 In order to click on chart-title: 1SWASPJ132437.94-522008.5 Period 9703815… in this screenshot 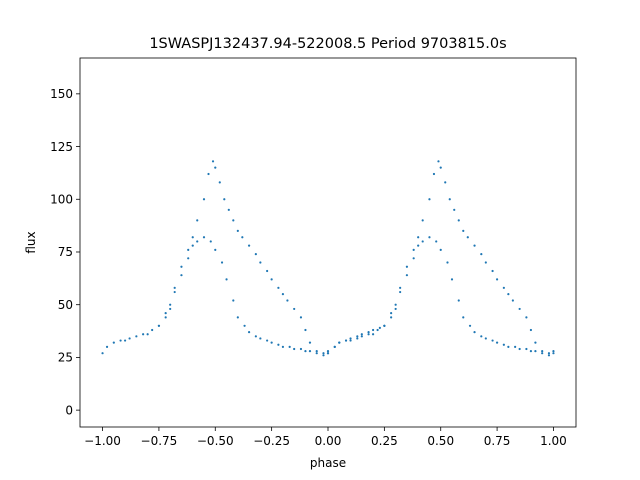, I will do `click(327, 44)`.